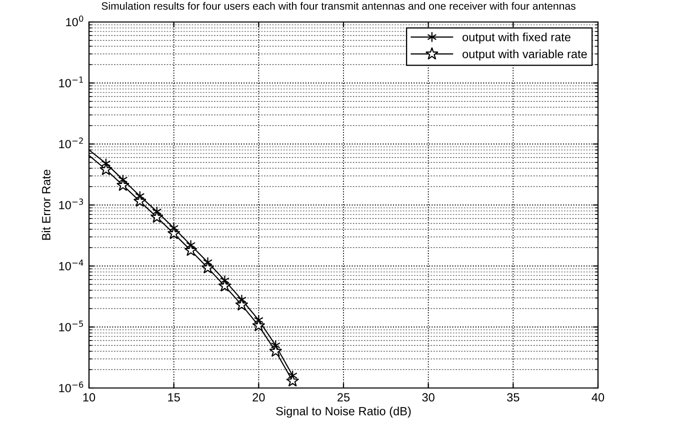 The height and width of the screenshot is (421, 677). I want to click on x-tick-label: 10, so click(89, 397).